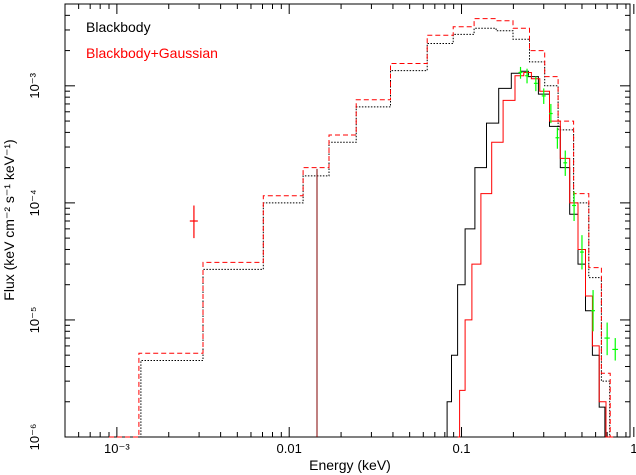 The width and height of the screenshot is (636, 475). Describe the element at coordinates (34, 437) in the screenshot. I see `y-tick-label: 10⁻⁶` at that location.